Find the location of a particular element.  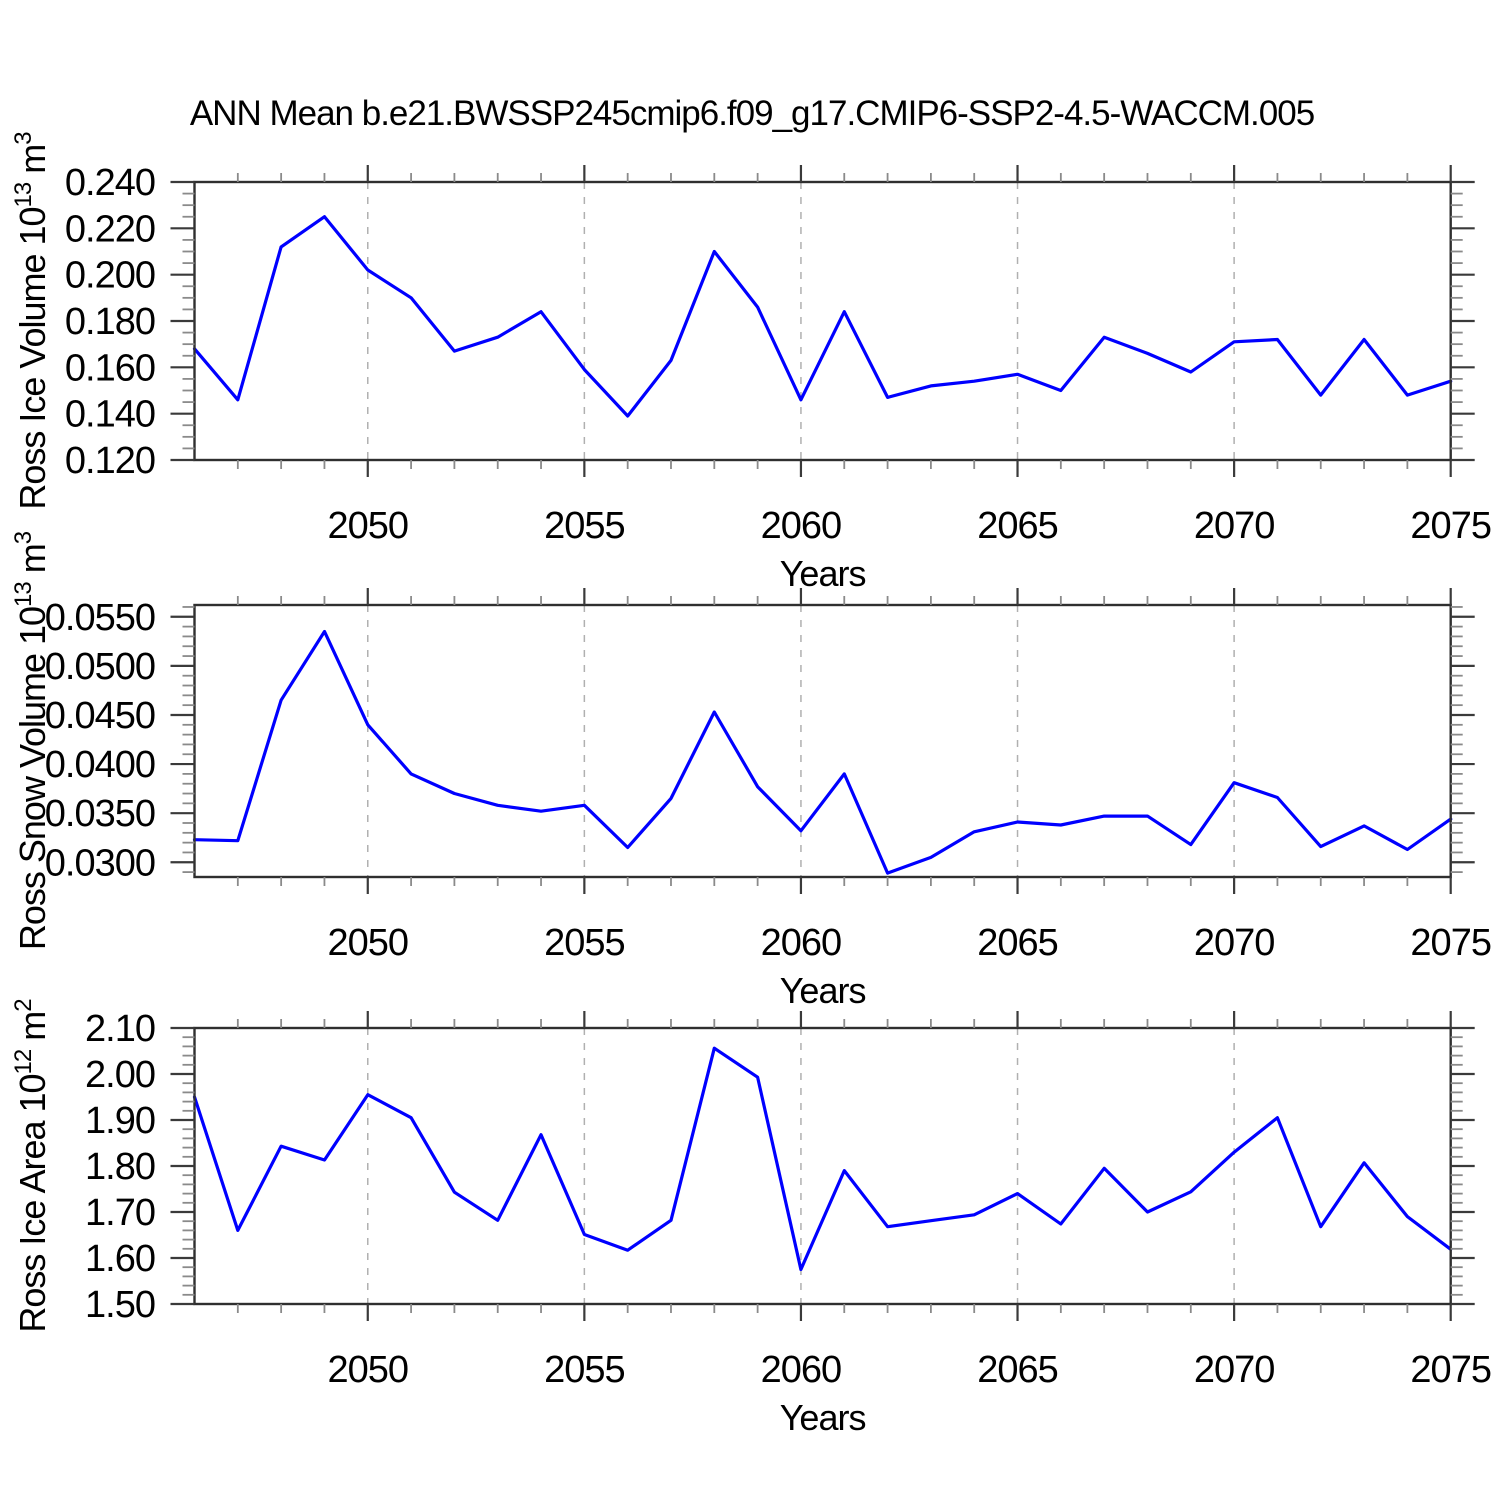

y-tick-label: 0.180 is located at coordinates (110, 322).